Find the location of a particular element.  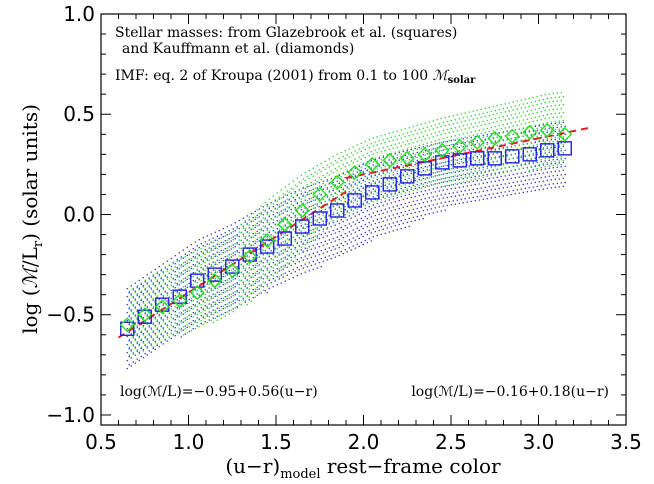

x-axis-label-main: (u−r) is located at coordinates (252, 466).